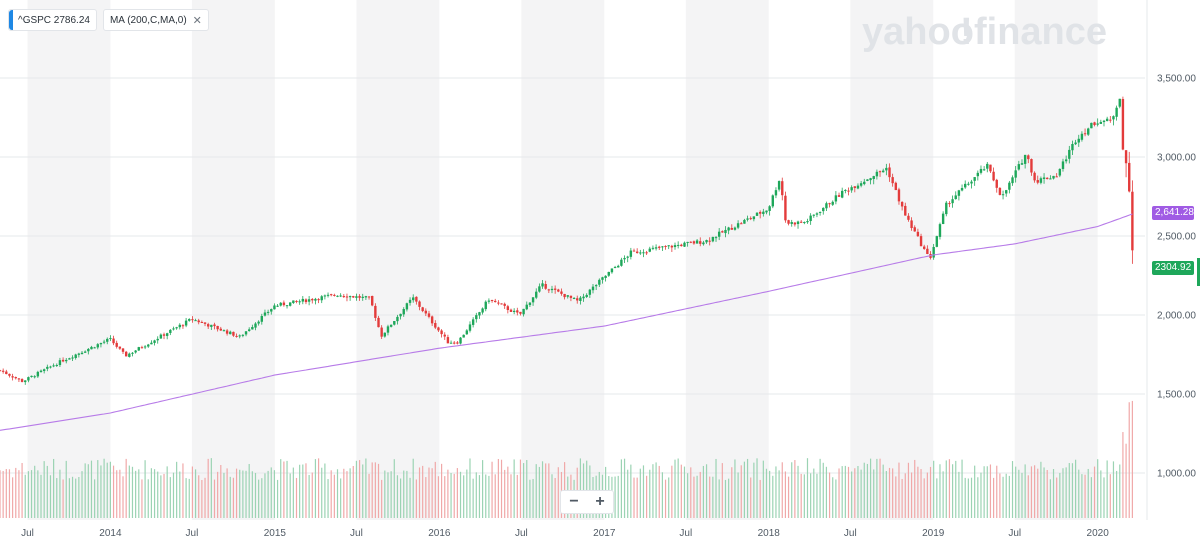 This screenshot has height=542, width=1200. What do you see at coordinates (1040, 32) in the screenshot?
I see `watermark-finance: finance` at bounding box center [1040, 32].